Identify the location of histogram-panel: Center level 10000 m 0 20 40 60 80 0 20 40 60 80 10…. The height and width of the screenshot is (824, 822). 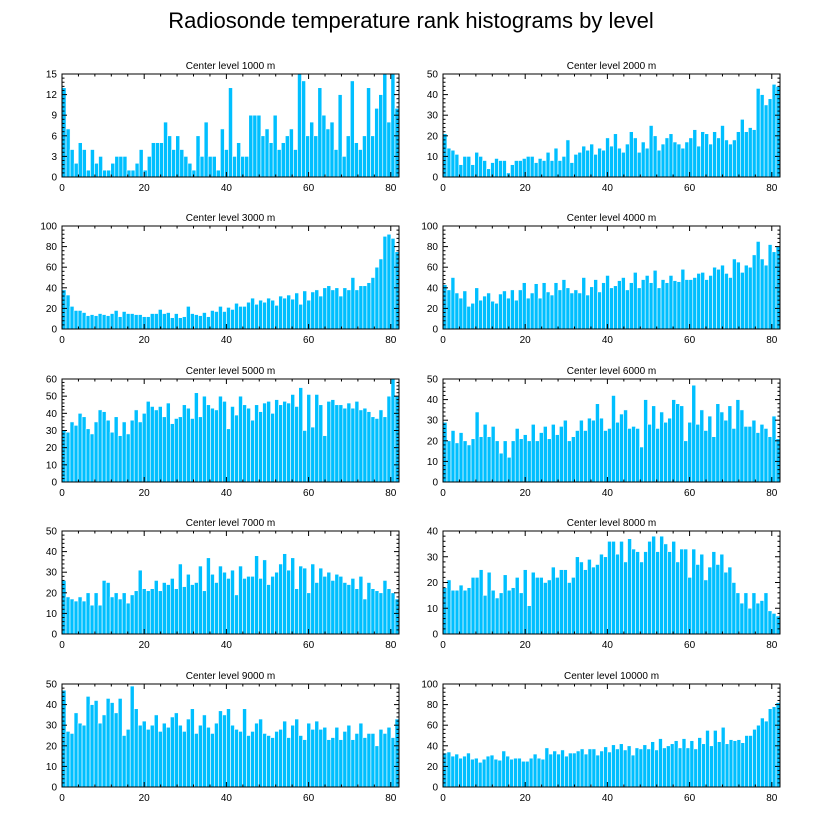
(601, 737).